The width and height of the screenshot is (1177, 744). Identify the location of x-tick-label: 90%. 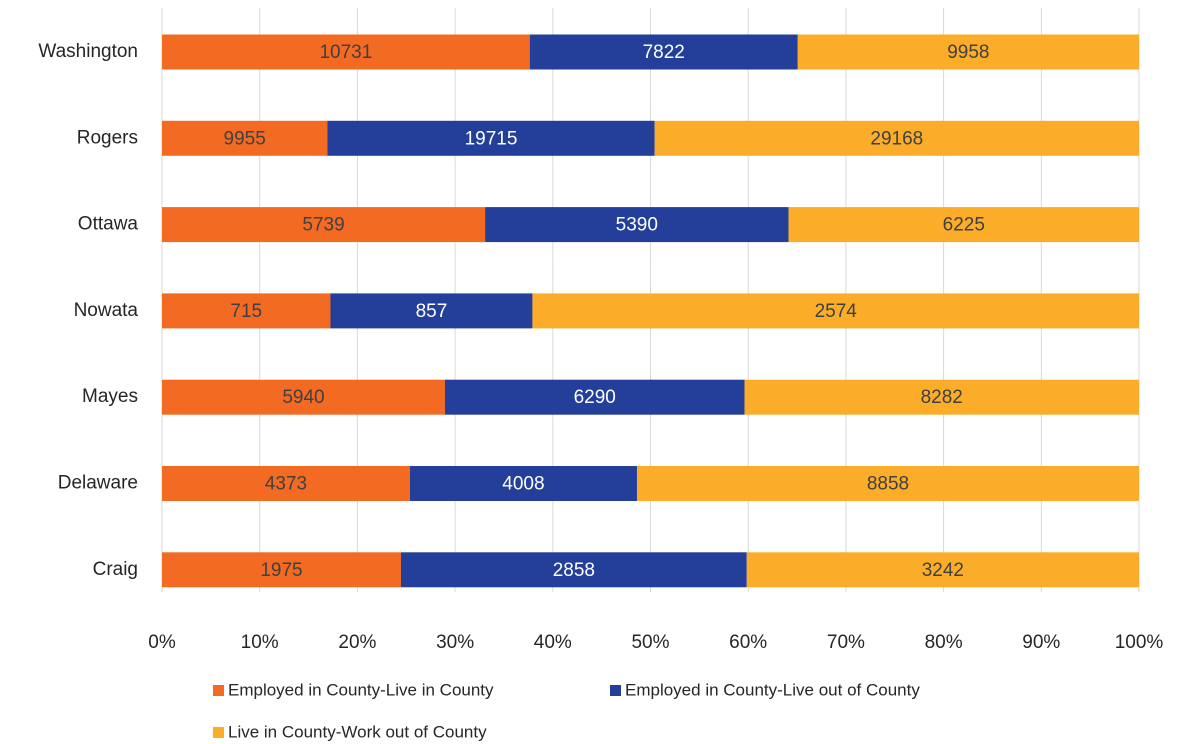
(1041, 642).